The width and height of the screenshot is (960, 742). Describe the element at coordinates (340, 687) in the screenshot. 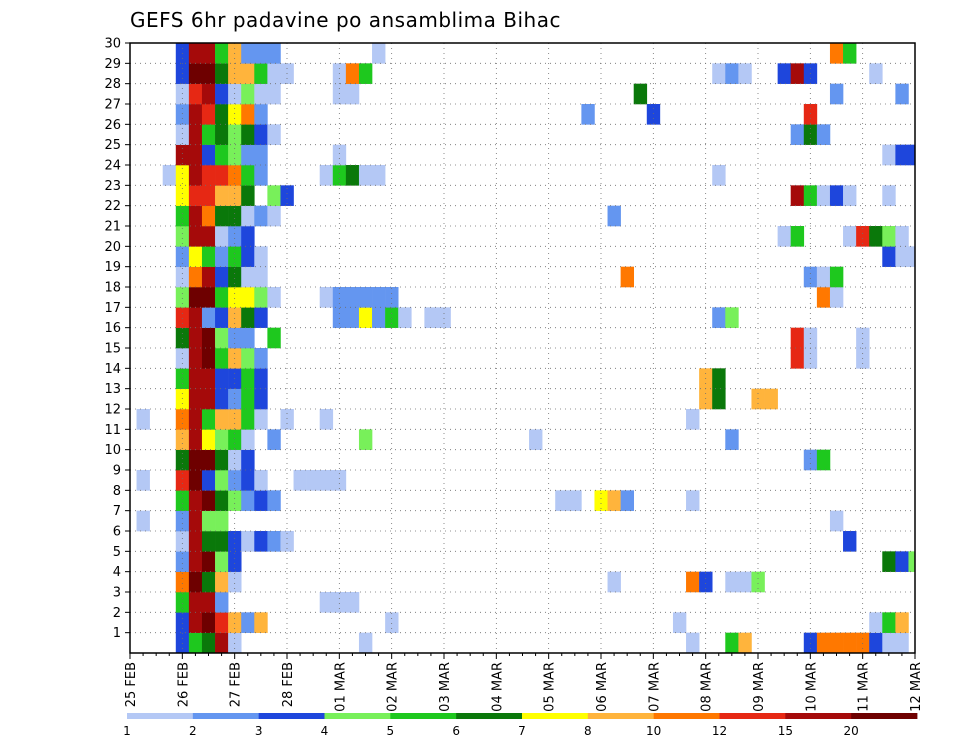

I see `x-tick-label: 01 MAR` at that location.